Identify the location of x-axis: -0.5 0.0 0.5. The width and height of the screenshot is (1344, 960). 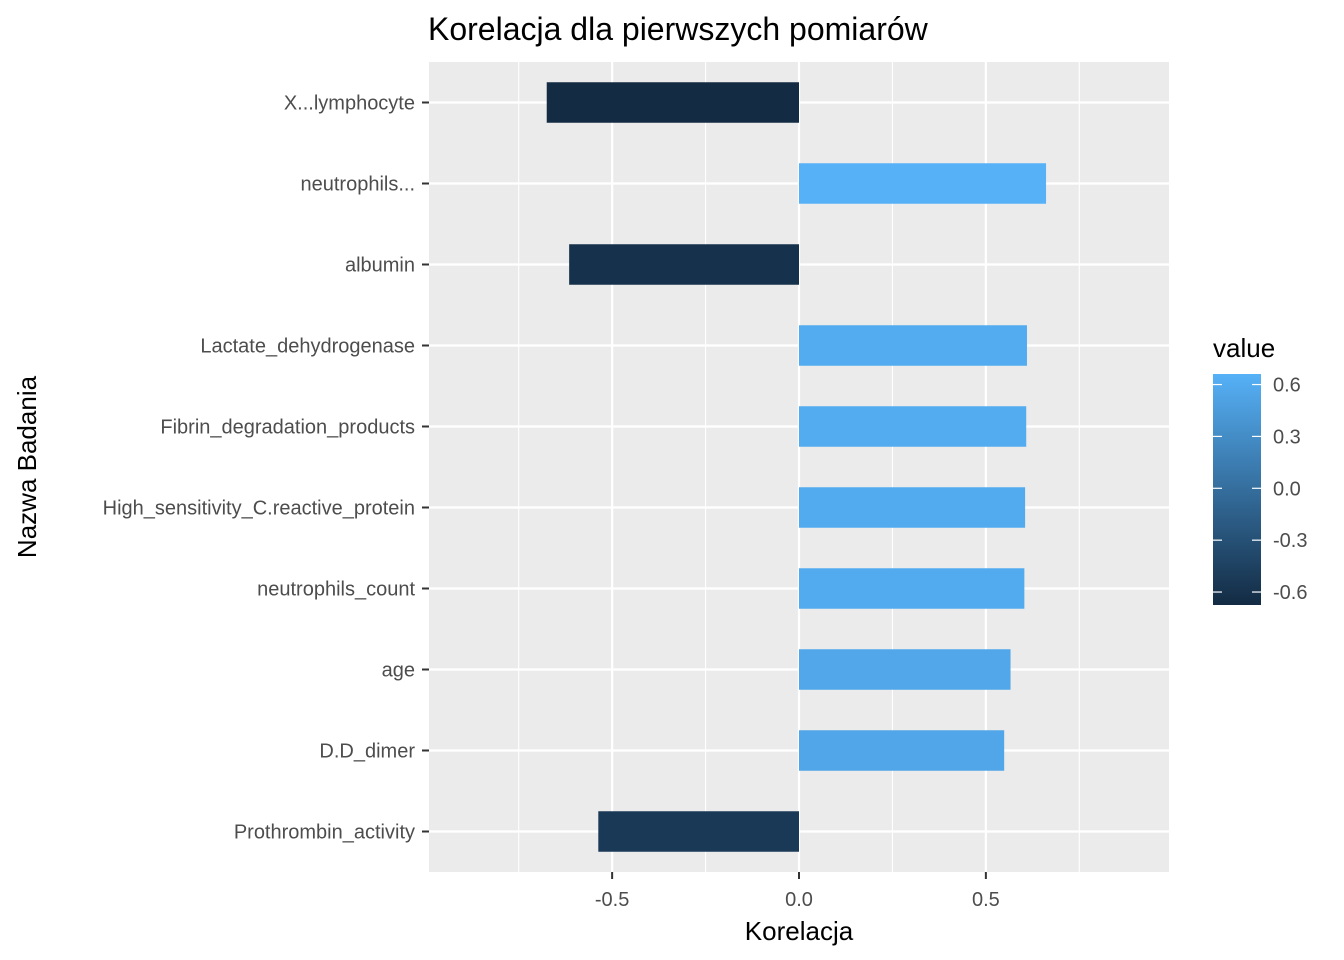
(797, 891).